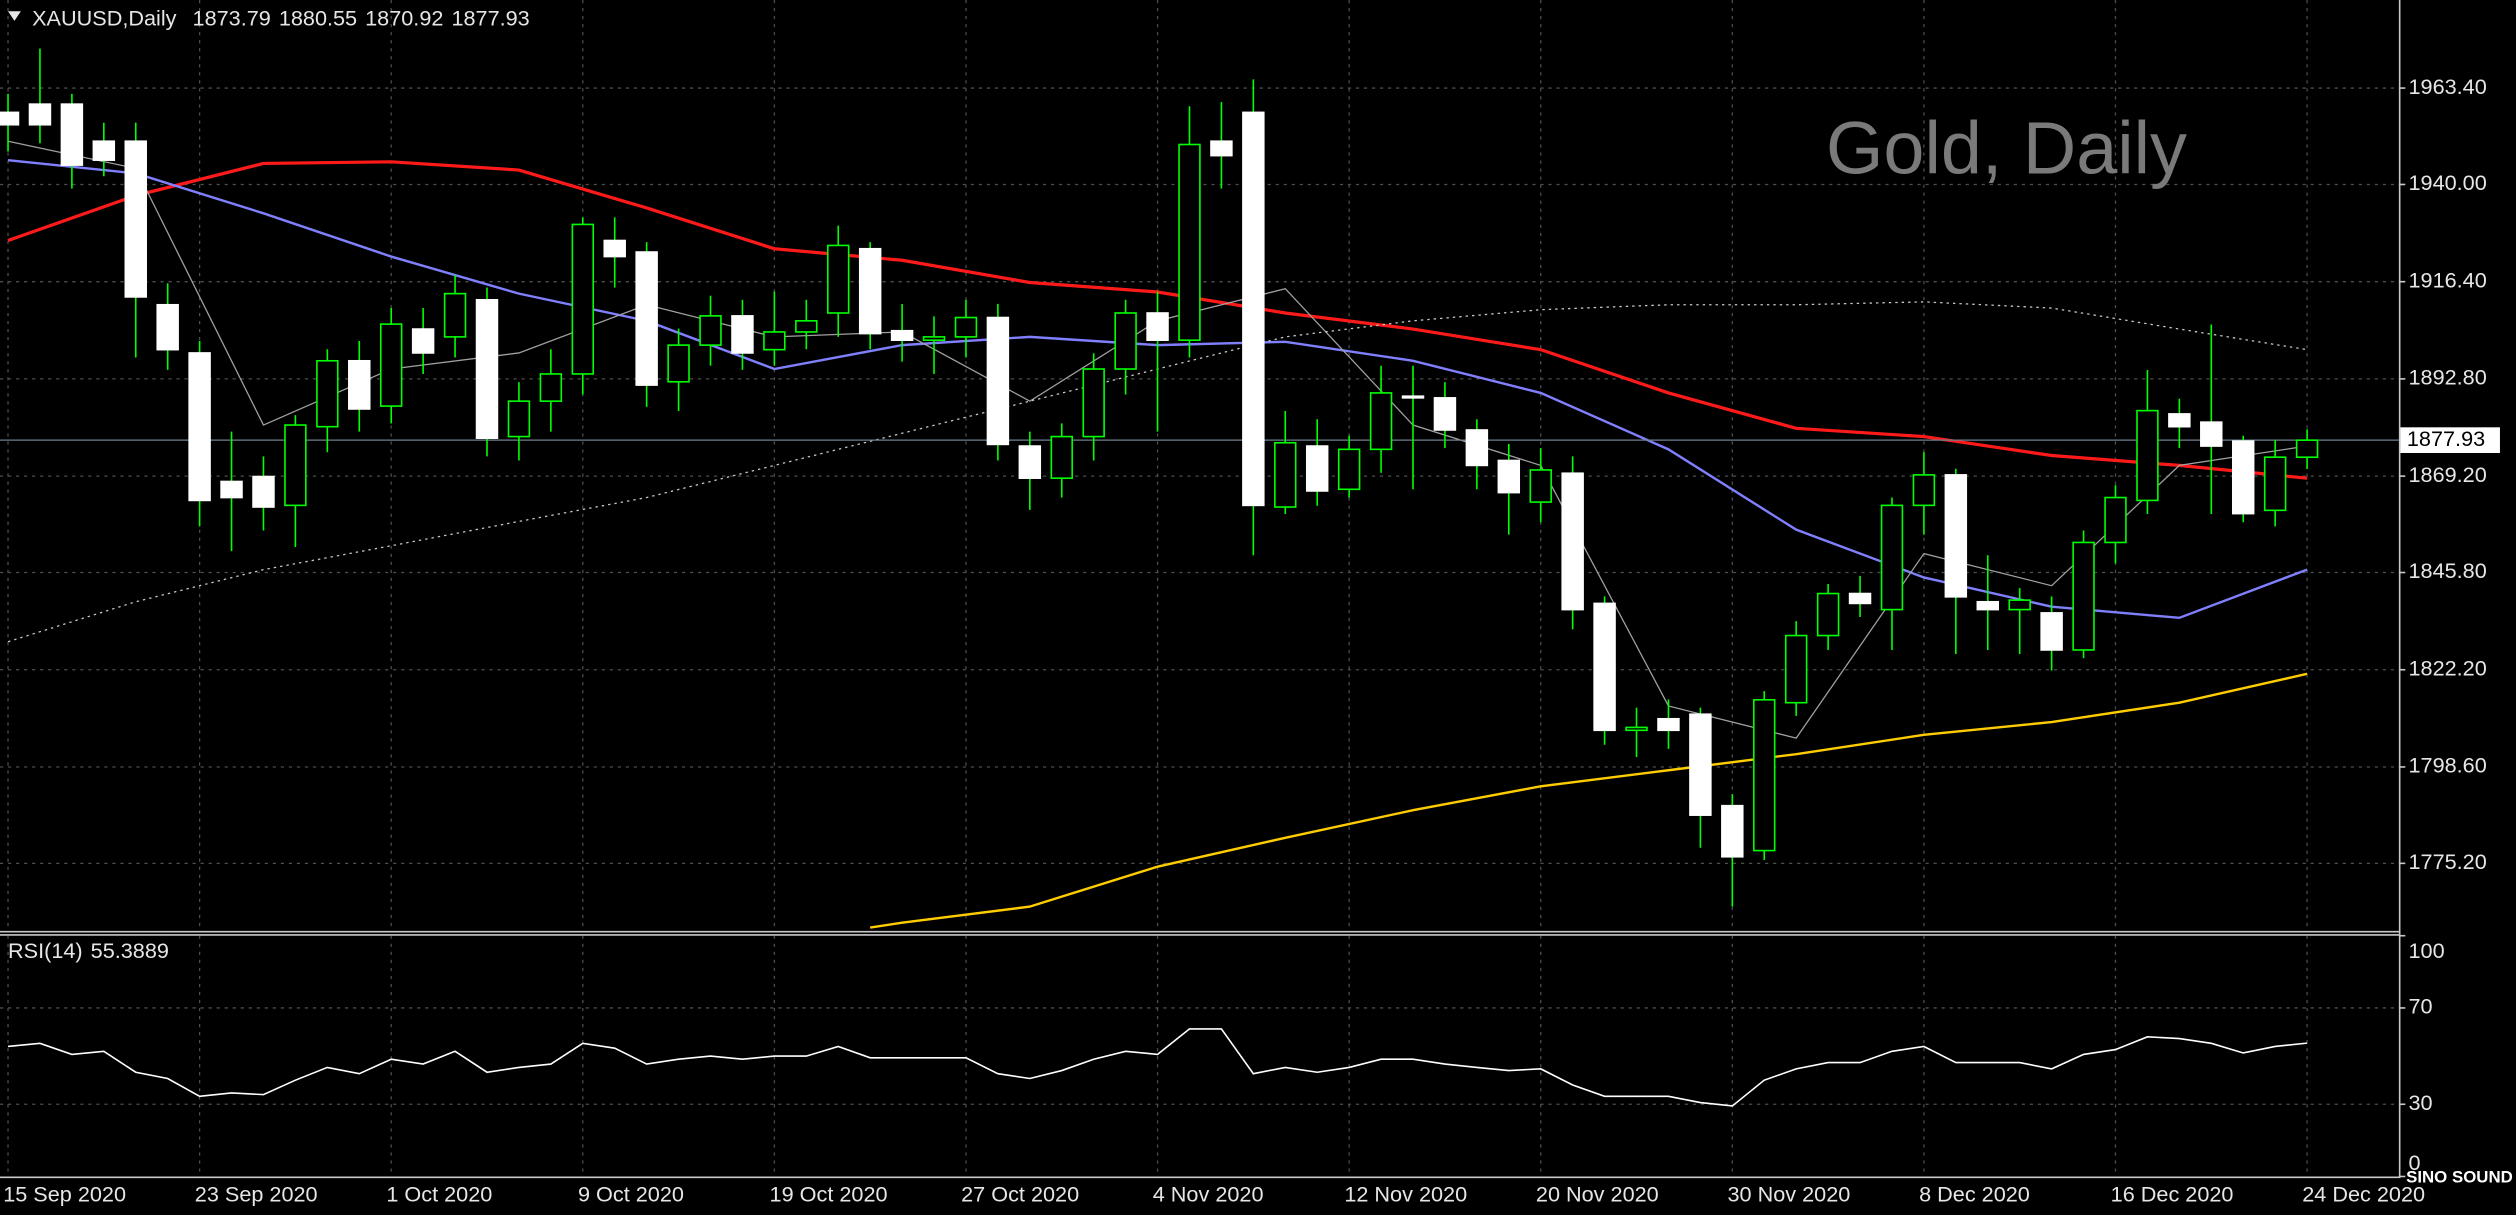 Image resolution: width=2516 pixels, height=1215 pixels. I want to click on x-tick-label: 23 Sep 2020, so click(256, 1193).